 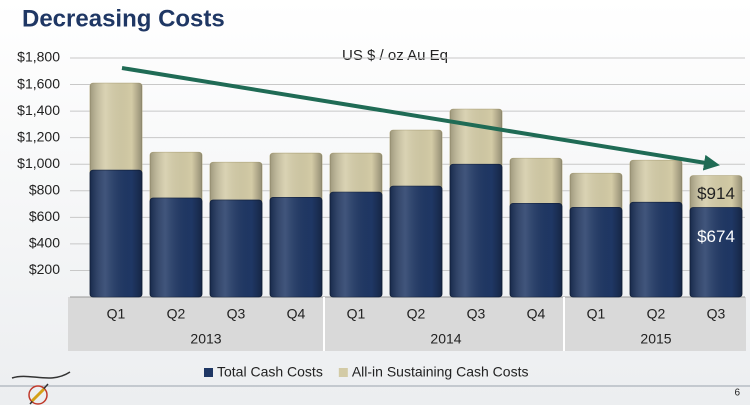 I want to click on chart-subtitle: US $ / oz Au Eq, so click(x=395, y=55).